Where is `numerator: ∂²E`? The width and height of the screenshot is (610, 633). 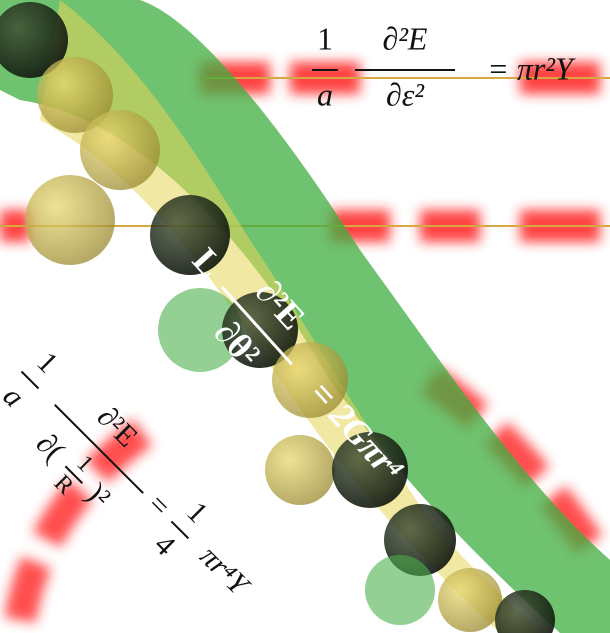 numerator: ∂²E is located at coordinates (405, 38).